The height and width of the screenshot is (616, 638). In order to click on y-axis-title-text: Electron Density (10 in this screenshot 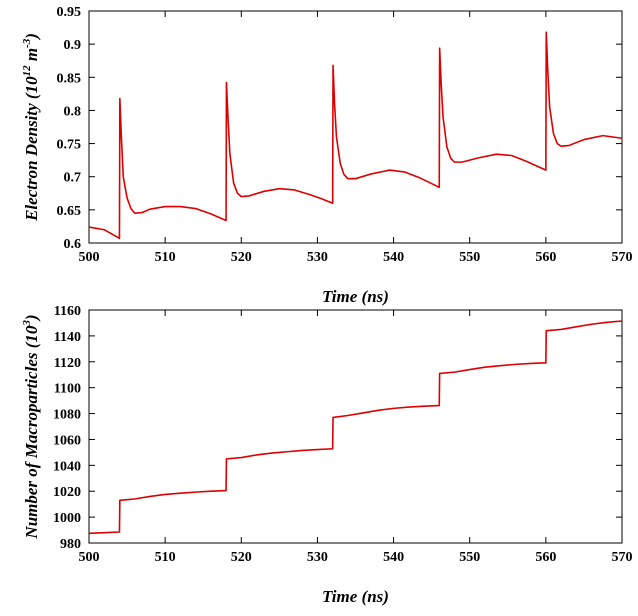, I will do `click(31, 149)`.